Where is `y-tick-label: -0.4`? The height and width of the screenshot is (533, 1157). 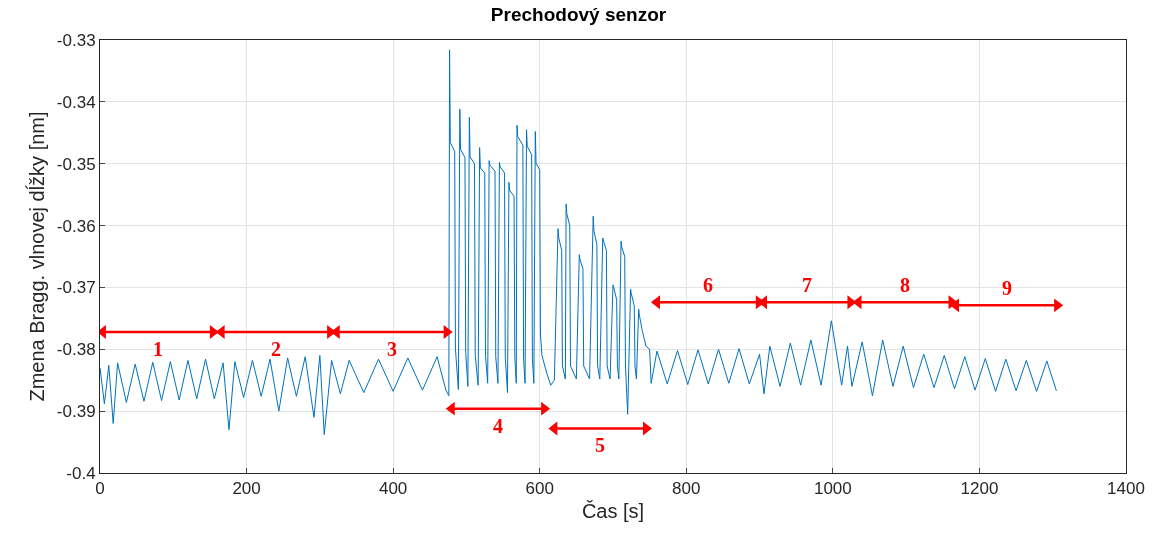
y-tick-label: -0.4 is located at coordinates (81, 473).